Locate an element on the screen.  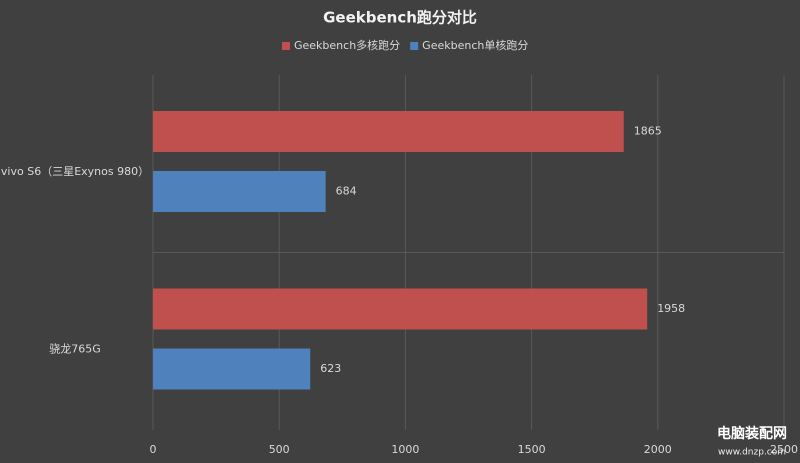
x-tick-label: 0 is located at coordinates (153, 449).